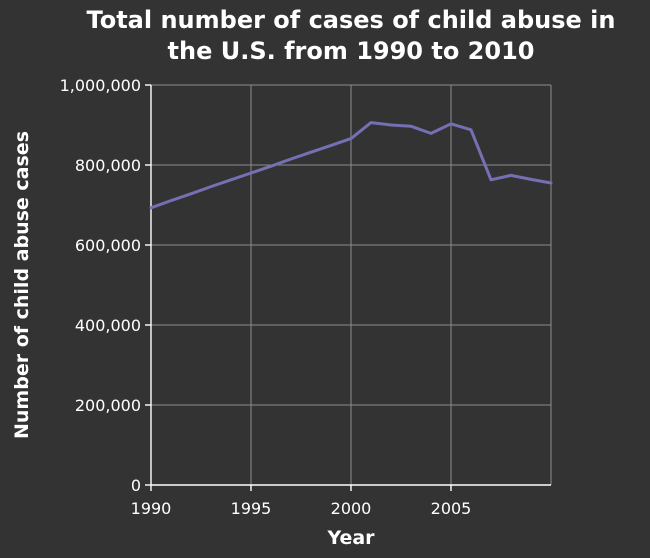 The width and height of the screenshot is (650, 558). Describe the element at coordinates (350, 538) in the screenshot. I see `x-axis-label: Year` at that location.